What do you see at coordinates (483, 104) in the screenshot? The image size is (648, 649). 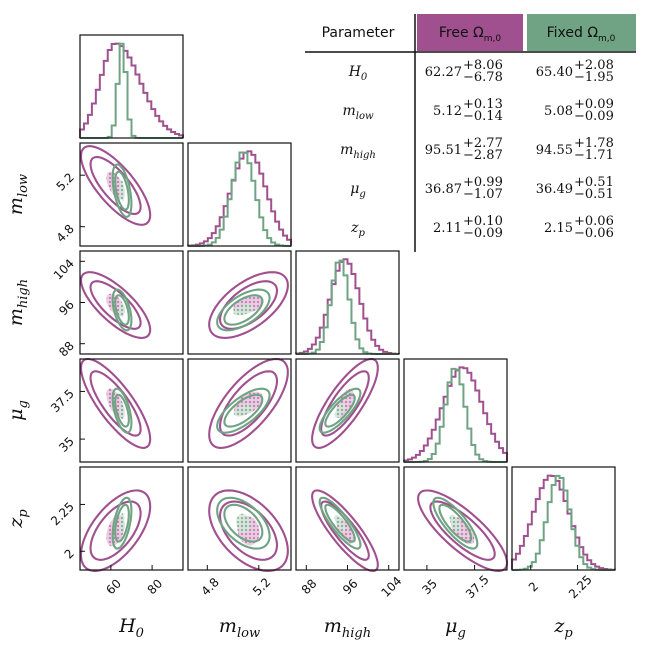 I see `svg-text: +0.13` at bounding box center [483, 104].